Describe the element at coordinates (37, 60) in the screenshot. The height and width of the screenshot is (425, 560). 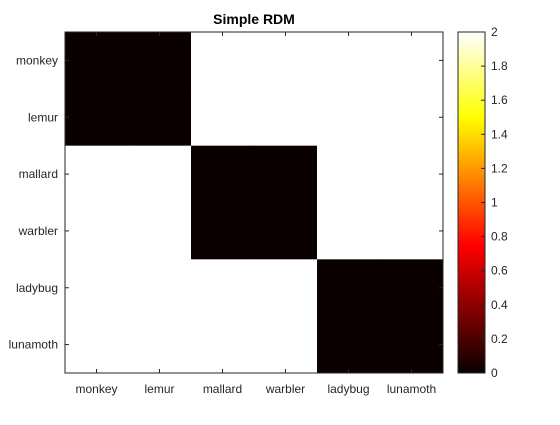
I see `y-tick-label: monkey` at that location.